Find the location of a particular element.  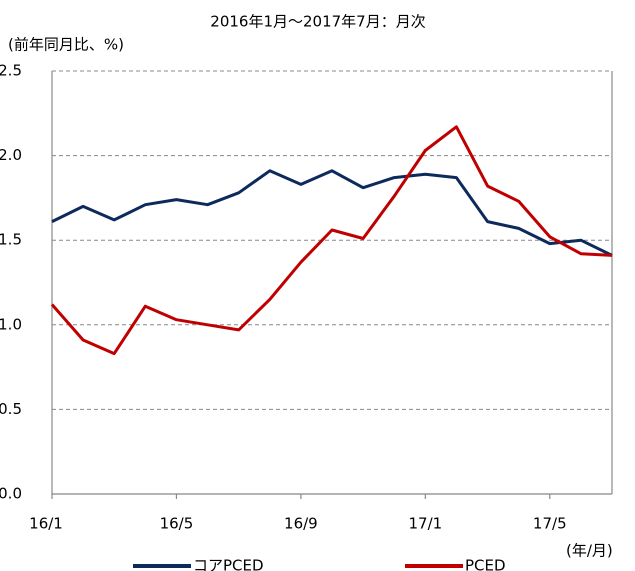

x-tick-label: 16/5 is located at coordinates (177, 524).